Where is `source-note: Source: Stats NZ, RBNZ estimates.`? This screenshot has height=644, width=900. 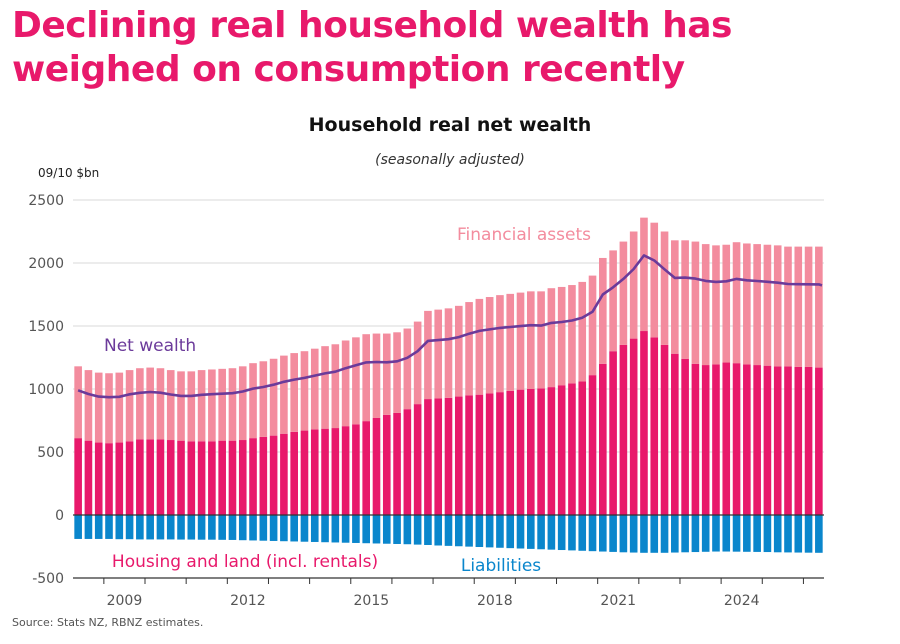 source-note: Source: Stats NZ, RBNZ estimates. is located at coordinates (108, 622).